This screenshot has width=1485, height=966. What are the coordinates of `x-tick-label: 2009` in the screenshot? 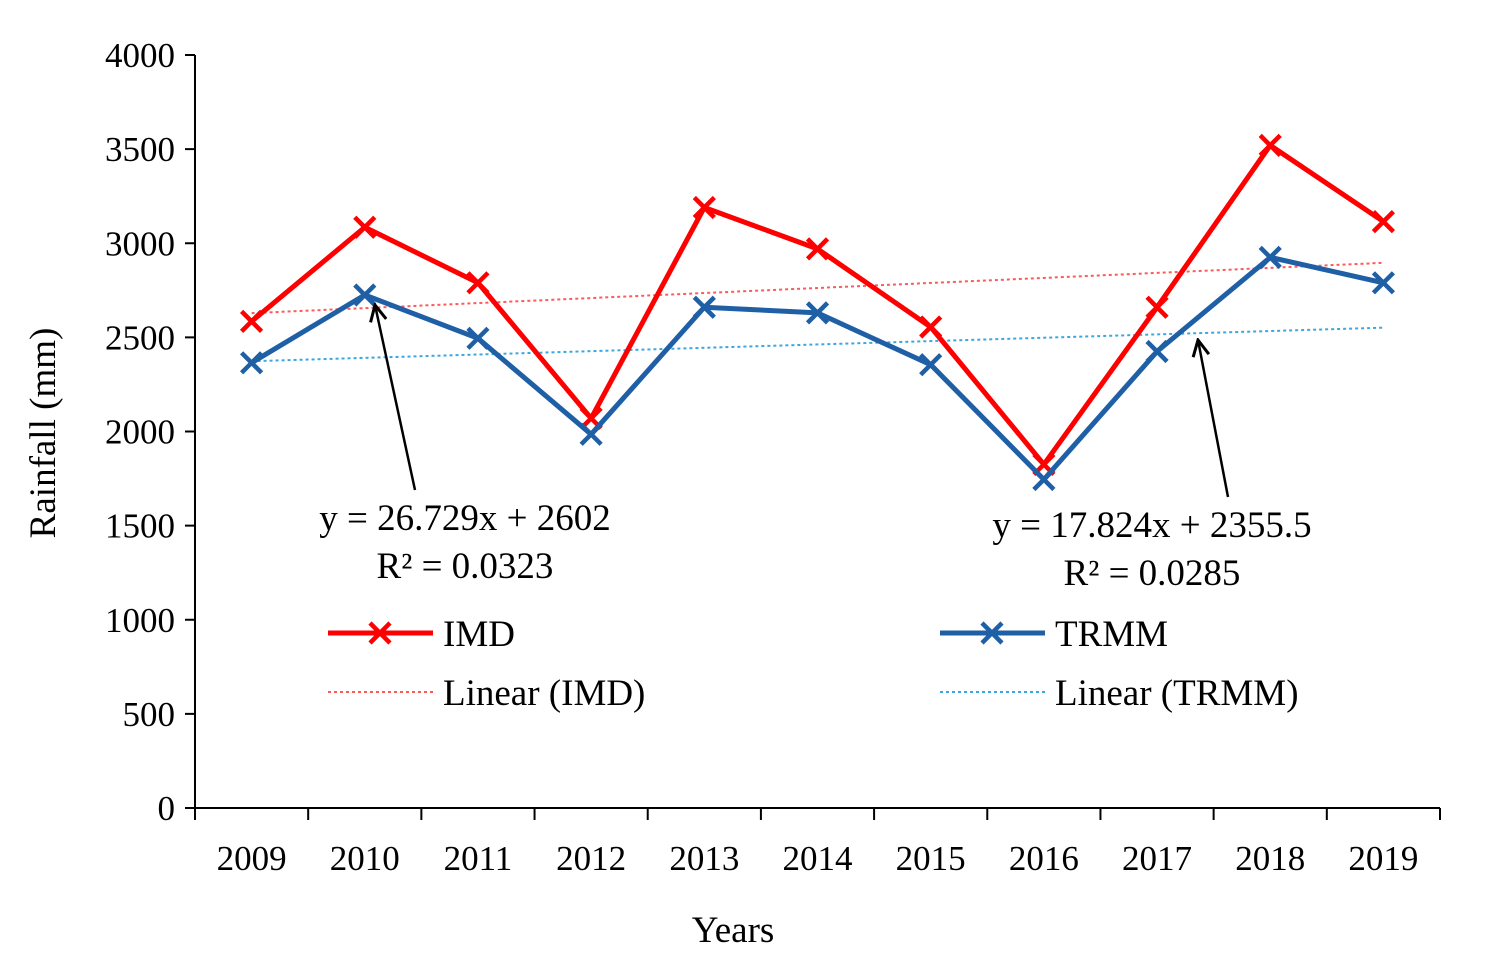 It's located at (252, 858).